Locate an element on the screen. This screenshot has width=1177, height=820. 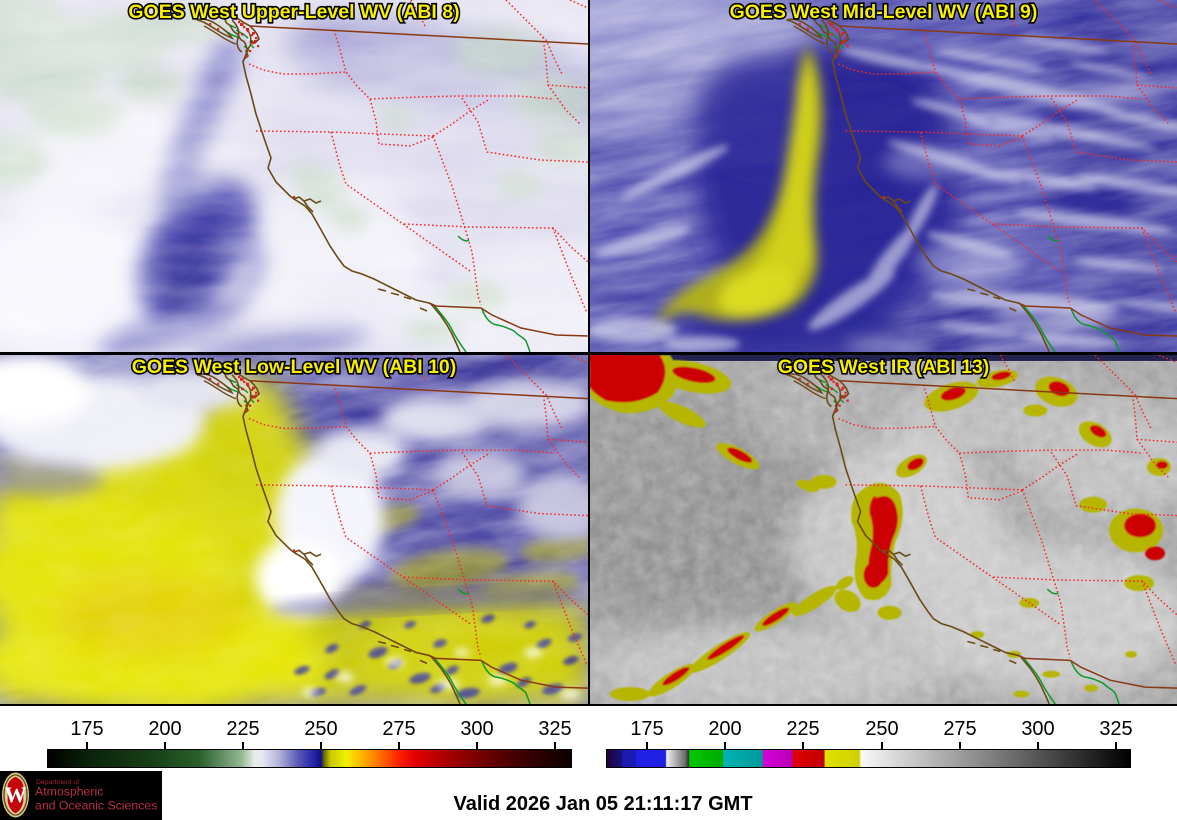
svg-text: GOES West Mid-Level WV (ABI 9) is located at coordinates (884, 12).